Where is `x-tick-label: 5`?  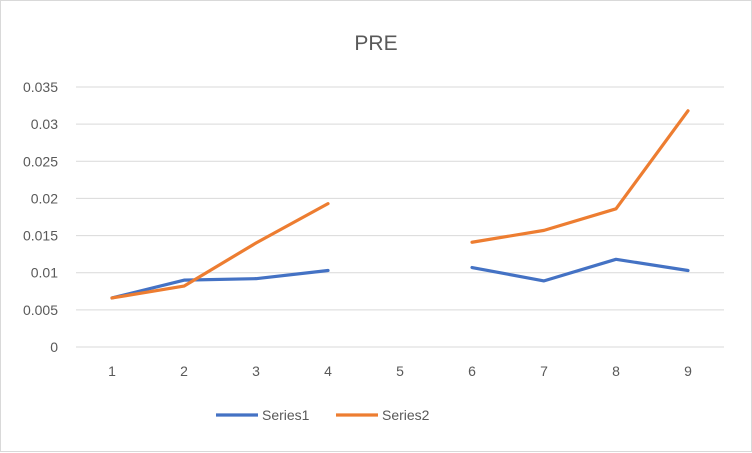
x-tick-label: 5 is located at coordinates (400, 371).